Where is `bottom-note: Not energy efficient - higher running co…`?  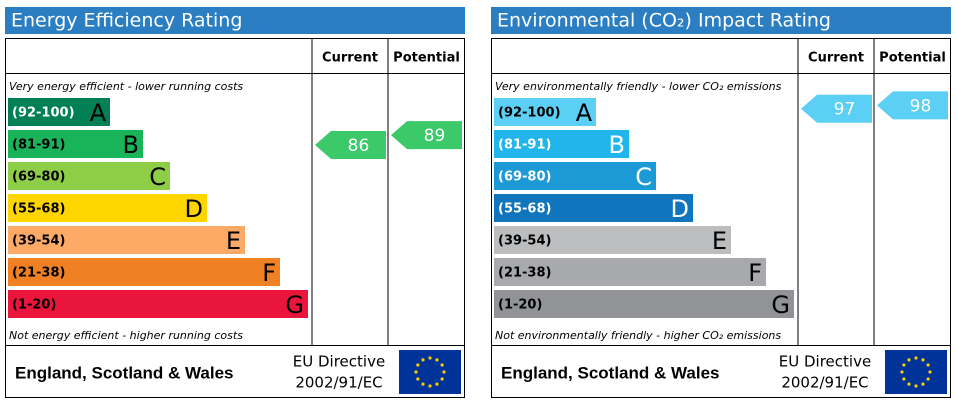 bottom-note: Not energy efficient - higher running co… is located at coordinates (126, 335).